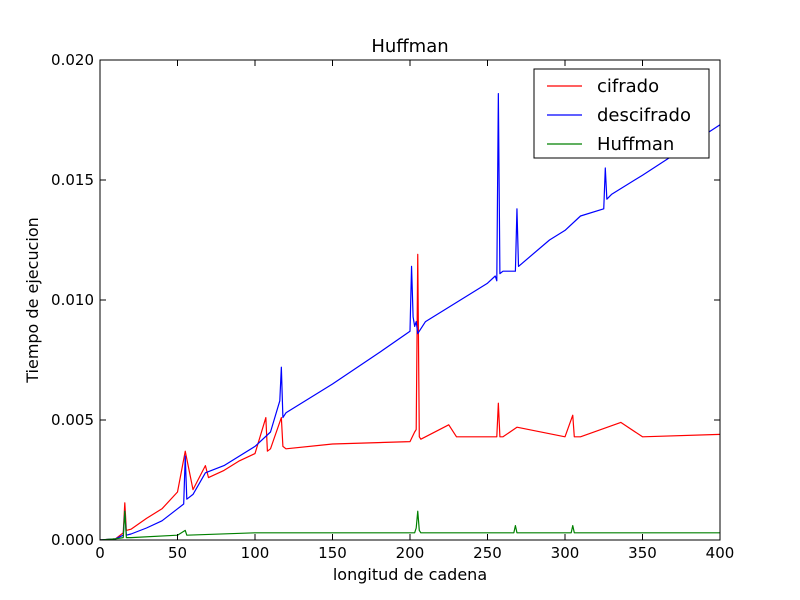 Image resolution: width=800 pixels, height=600 pixels. I want to click on x-tick-label: 300, so click(565, 553).